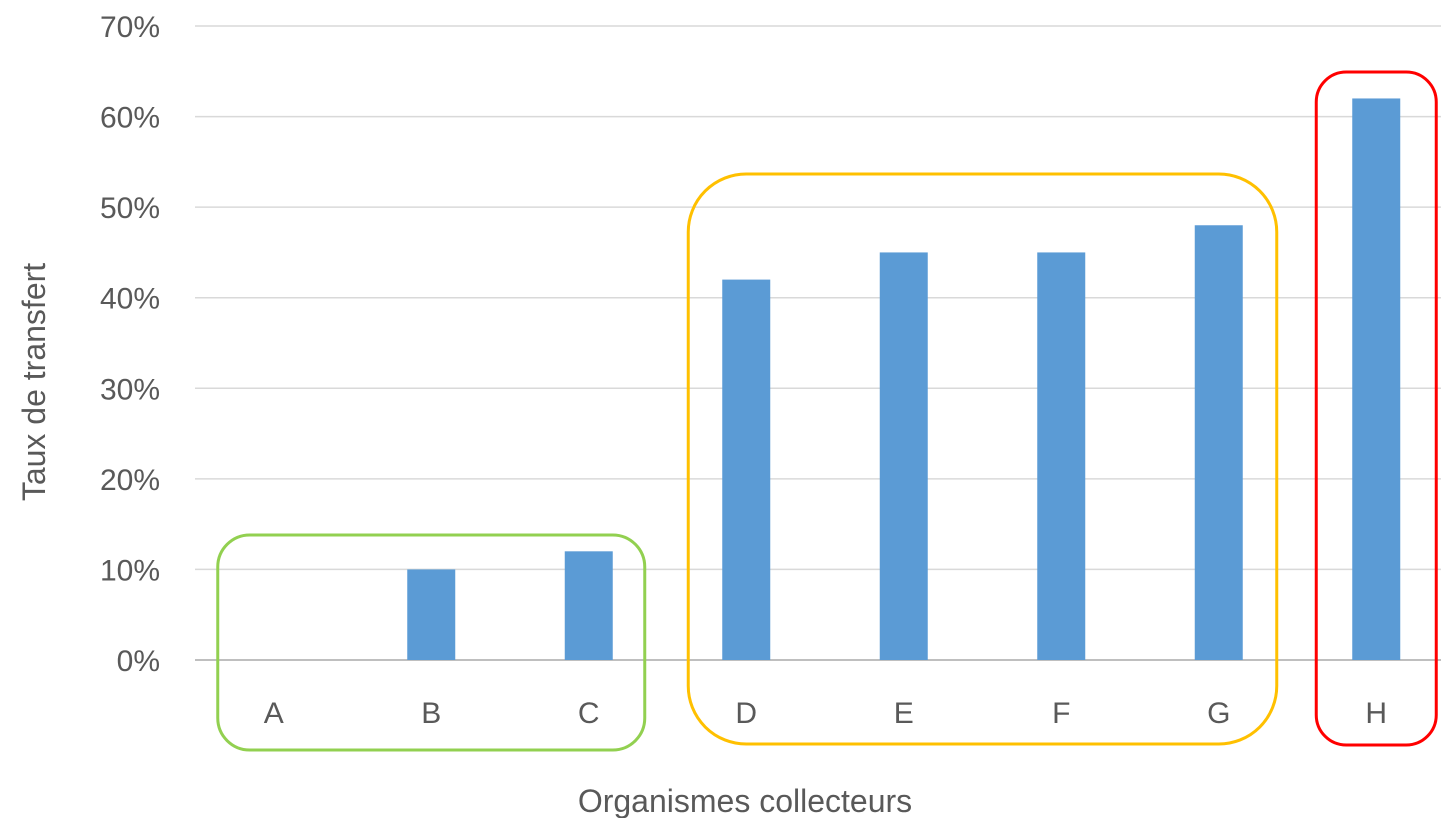 This screenshot has height=823, width=1441. Describe the element at coordinates (431, 614) in the screenshot. I see `bar-b` at that location.